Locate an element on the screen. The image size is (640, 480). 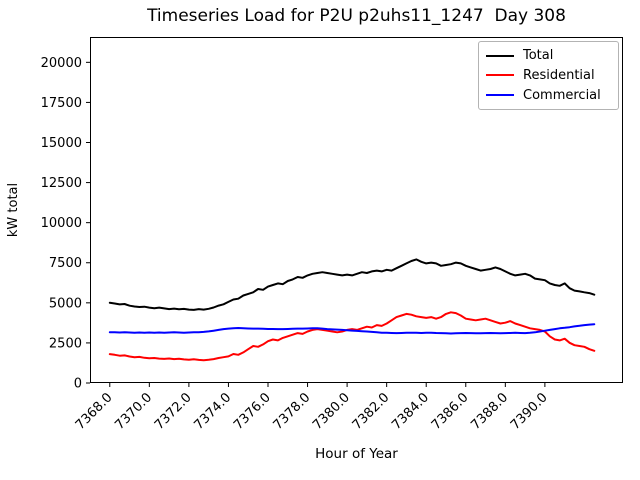
legend-entry-commercial: Commercial is located at coordinates (548, 95).